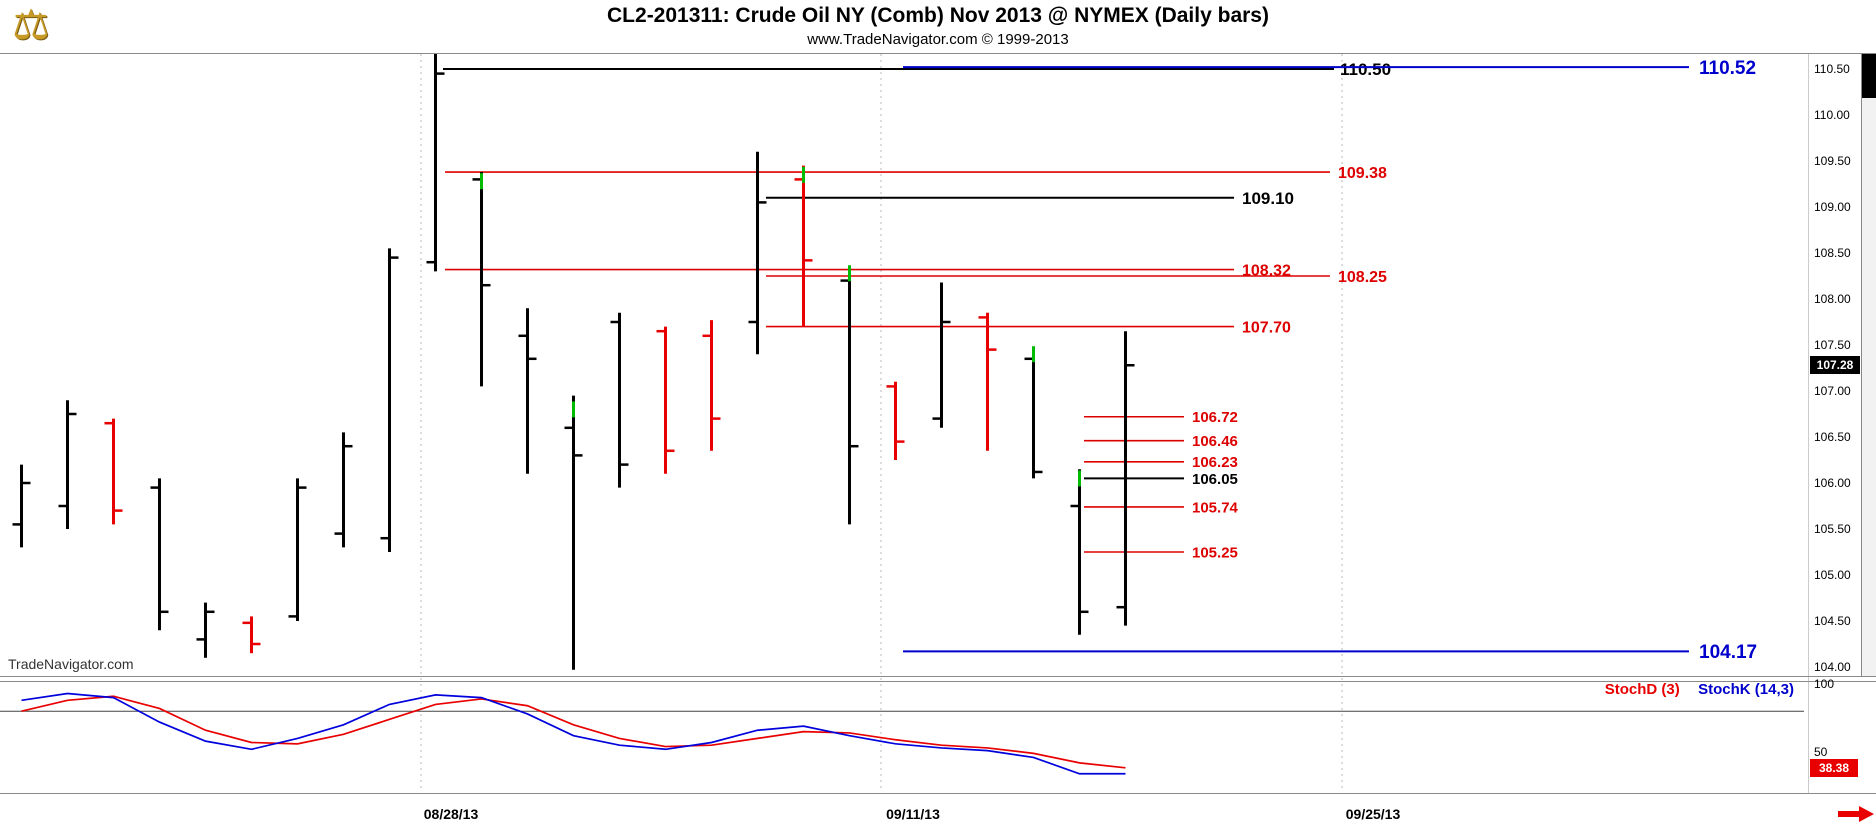 This screenshot has width=1876, height=828. I want to click on level-label-108.25: 108.25, so click(1362, 277).